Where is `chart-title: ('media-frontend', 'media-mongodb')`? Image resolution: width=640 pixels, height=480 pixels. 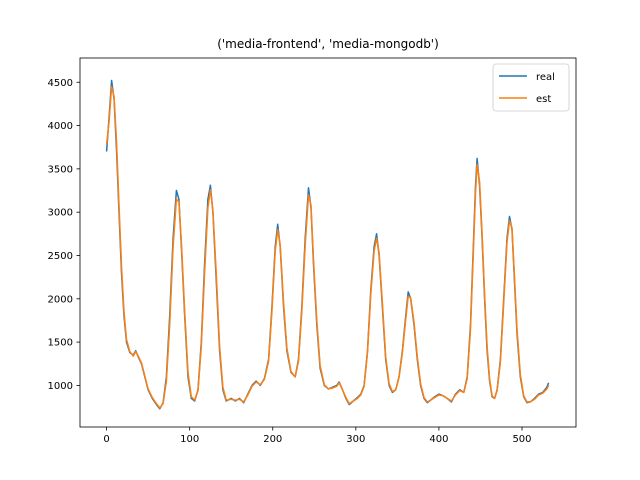
chart-title: ('media-frontend', 'media-mongodb') is located at coordinates (328, 44).